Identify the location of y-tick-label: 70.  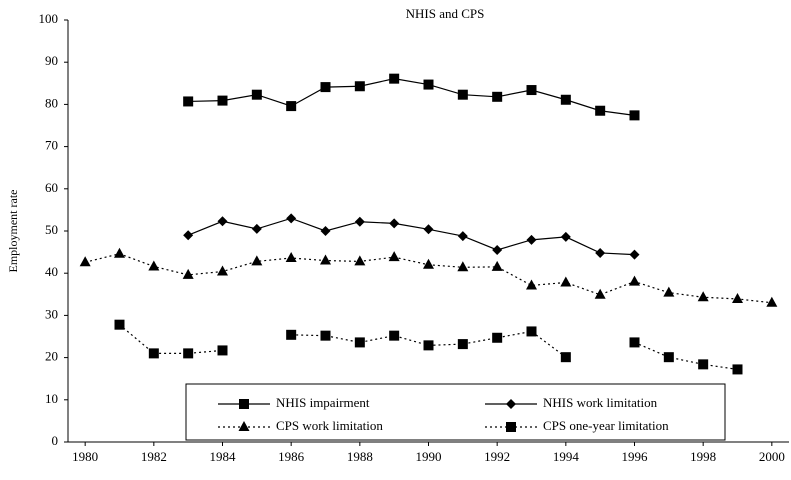
(51, 145).